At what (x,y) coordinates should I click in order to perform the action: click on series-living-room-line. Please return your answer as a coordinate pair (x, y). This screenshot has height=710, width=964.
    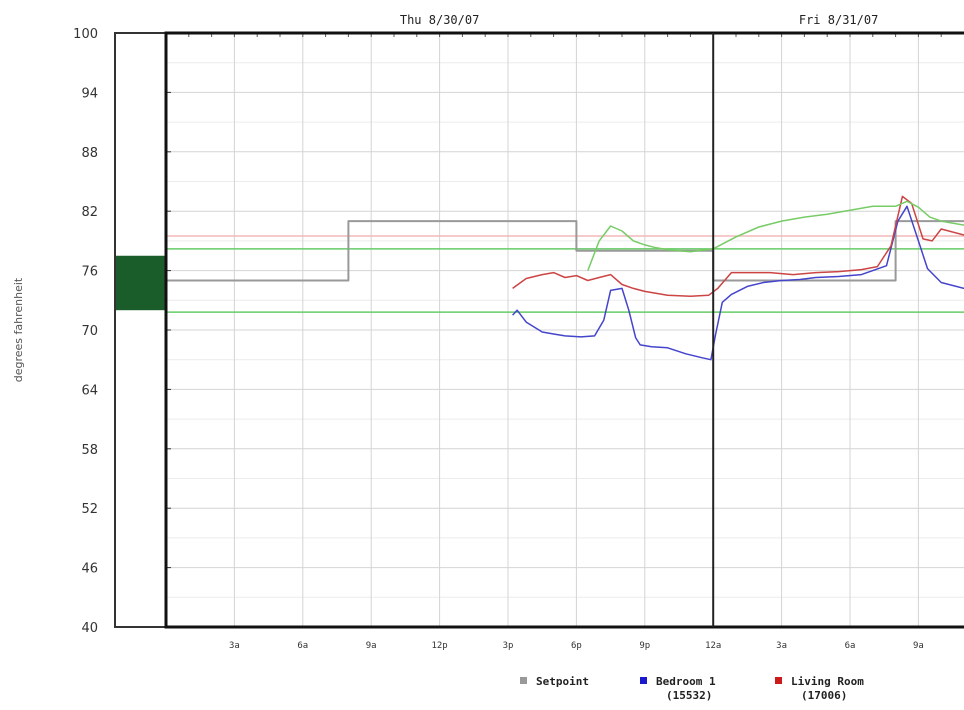
    Looking at the image, I should click on (738, 246).